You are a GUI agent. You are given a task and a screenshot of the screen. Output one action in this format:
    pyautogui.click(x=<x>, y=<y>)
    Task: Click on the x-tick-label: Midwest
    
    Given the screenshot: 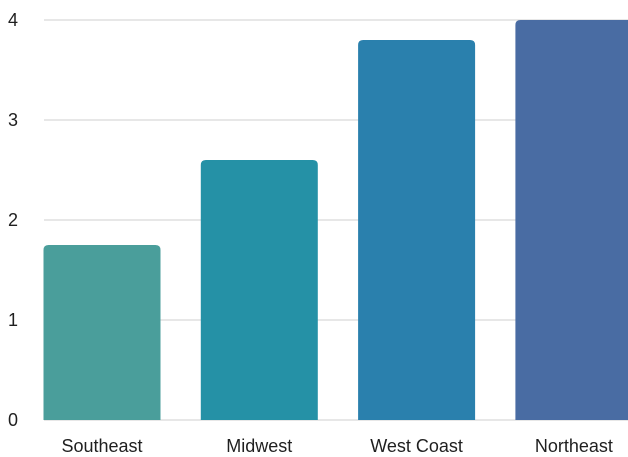 What is the action you would take?
    pyautogui.click(x=259, y=446)
    